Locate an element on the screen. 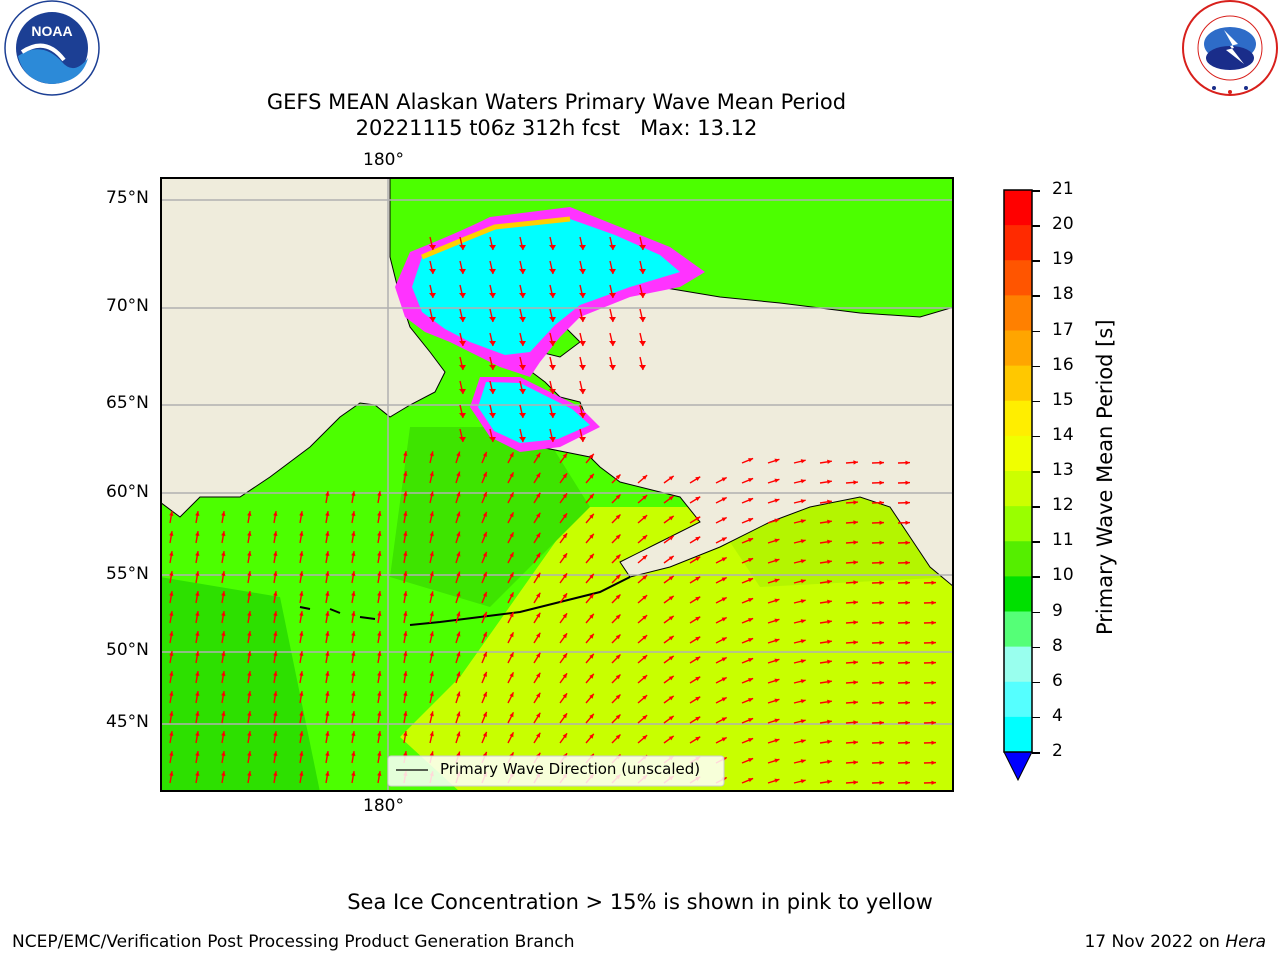  lat-label-75: 75°N is located at coordinates (127, 198).